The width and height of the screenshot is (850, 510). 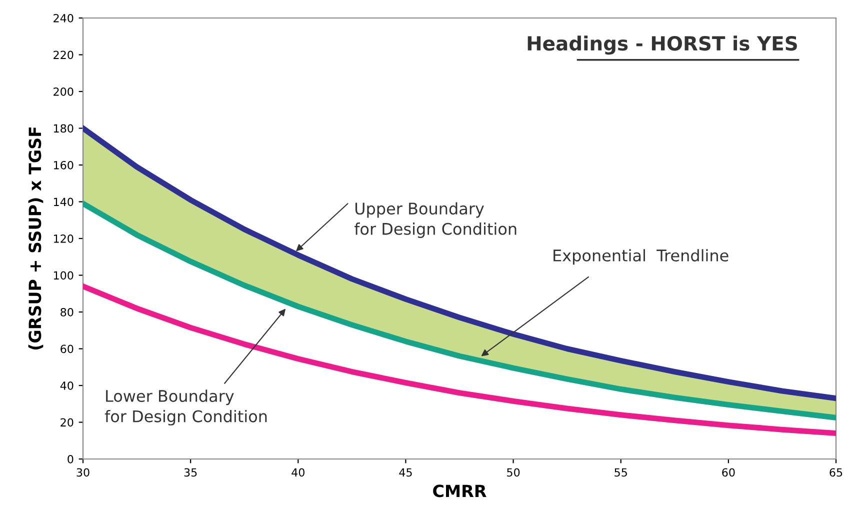 What do you see at coordinates (36, 238) in the screenshot?
I see `y-axis-title: (GRSUP + SSUP) x TGSF` at bounding box center [36, 238].